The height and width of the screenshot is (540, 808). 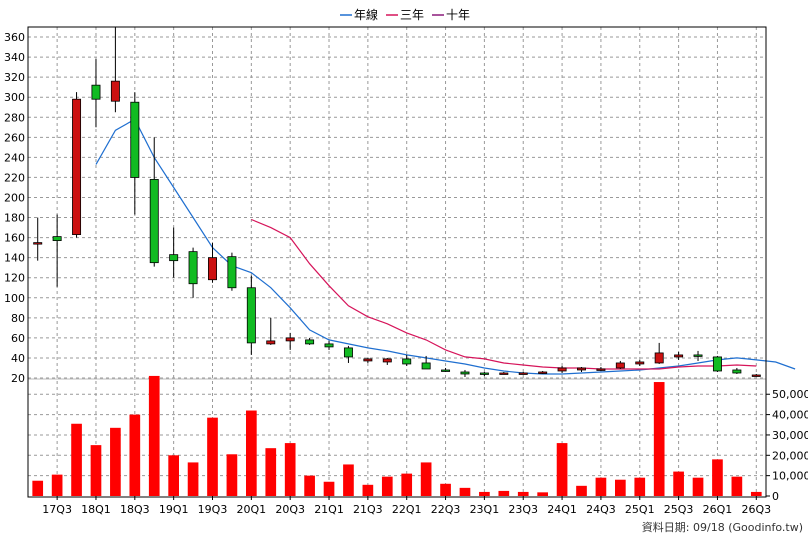 I want to click on x-tick-label: 21Q3, so click(x=368, y=509).